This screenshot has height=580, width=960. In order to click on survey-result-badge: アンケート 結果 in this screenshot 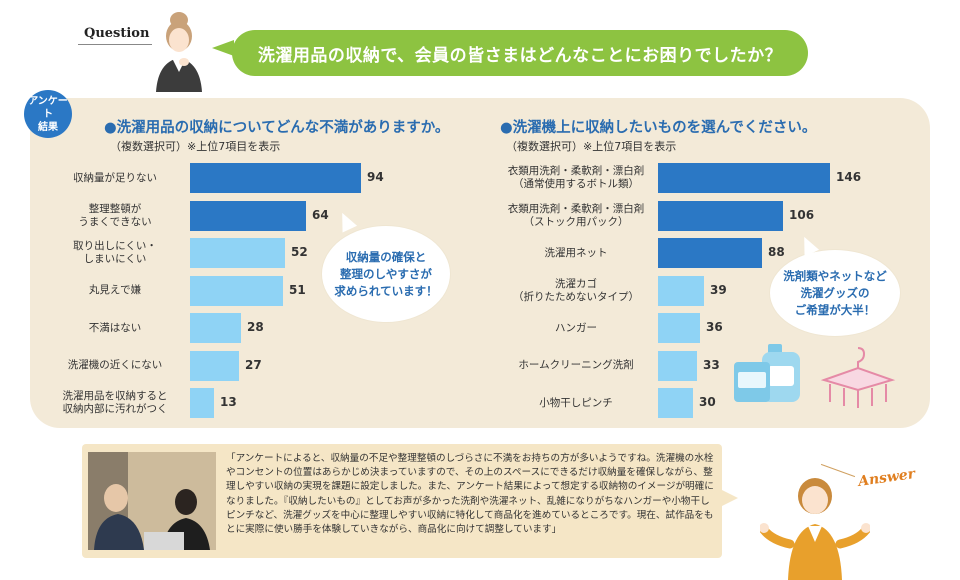, I will do `click(48, 114)`.